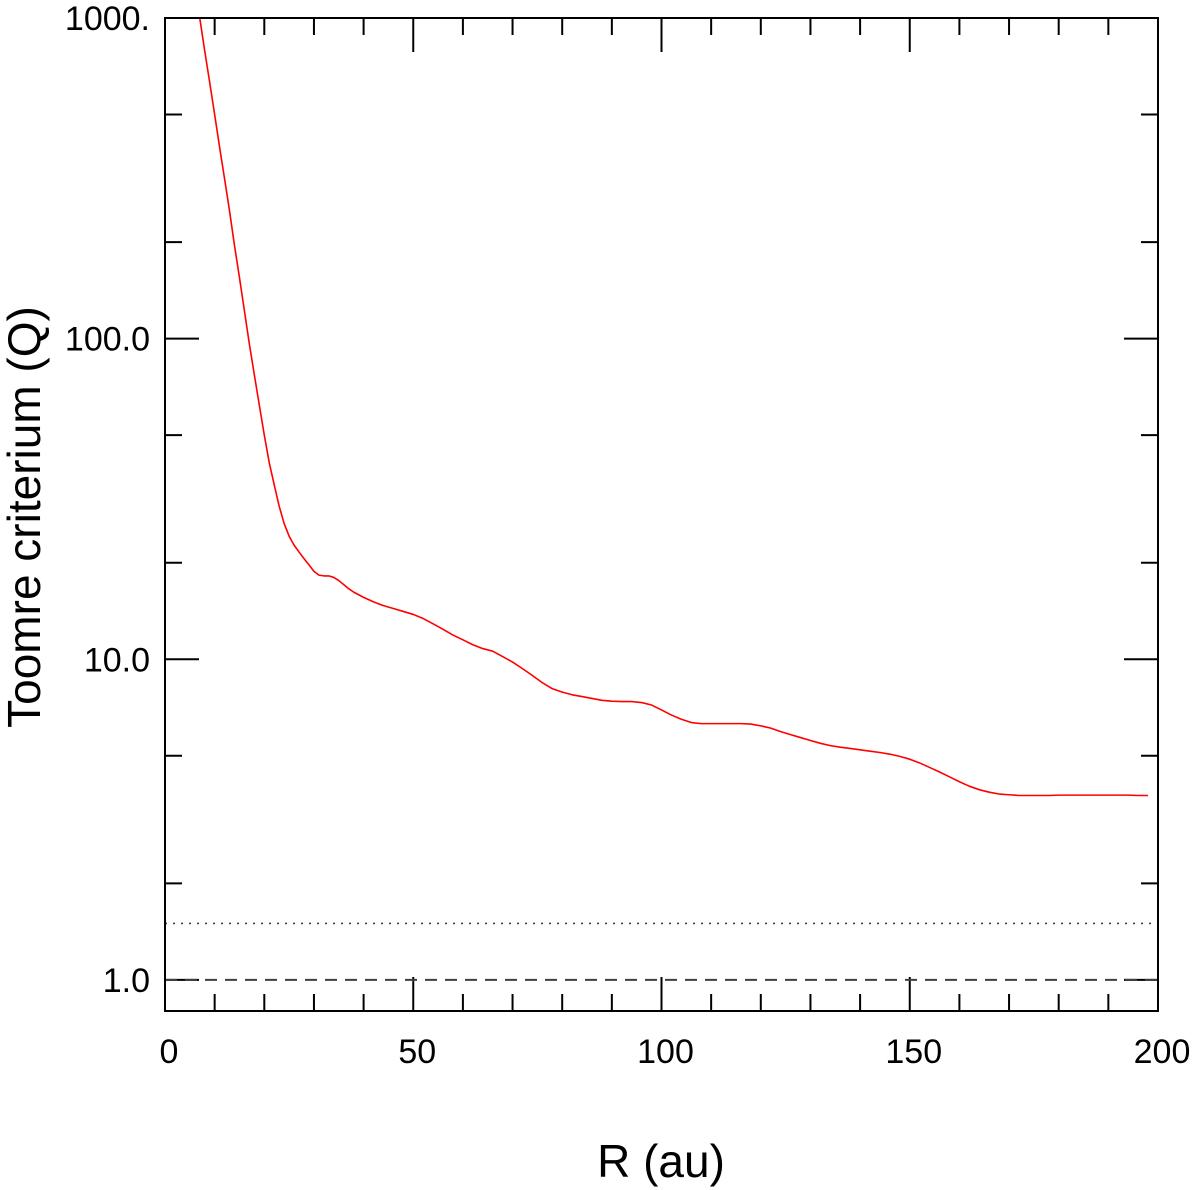 This screenshot has height=1190, width=1200. What do you see at coordinates (913, 1052) in the screenshot?
I see `x-tick-label: 150` at bounding box center [913, 1052].